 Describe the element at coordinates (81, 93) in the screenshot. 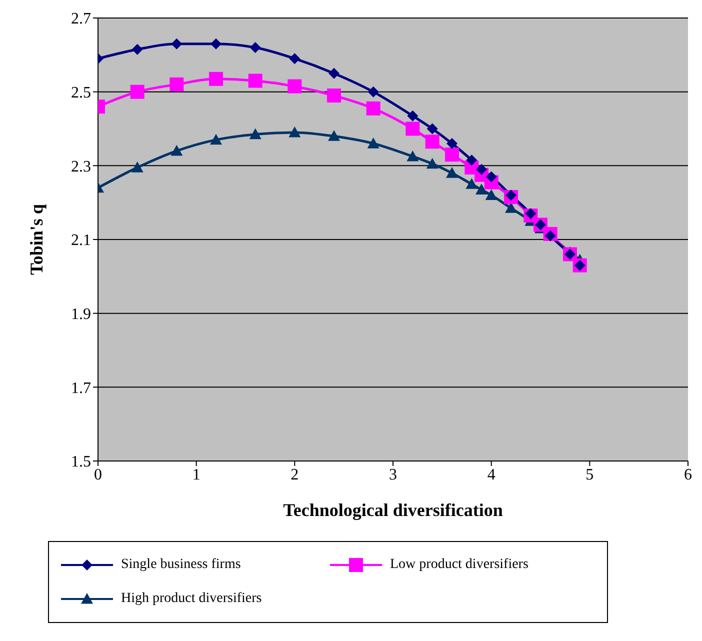

I see `y-tick-label: 2.5` at that location.